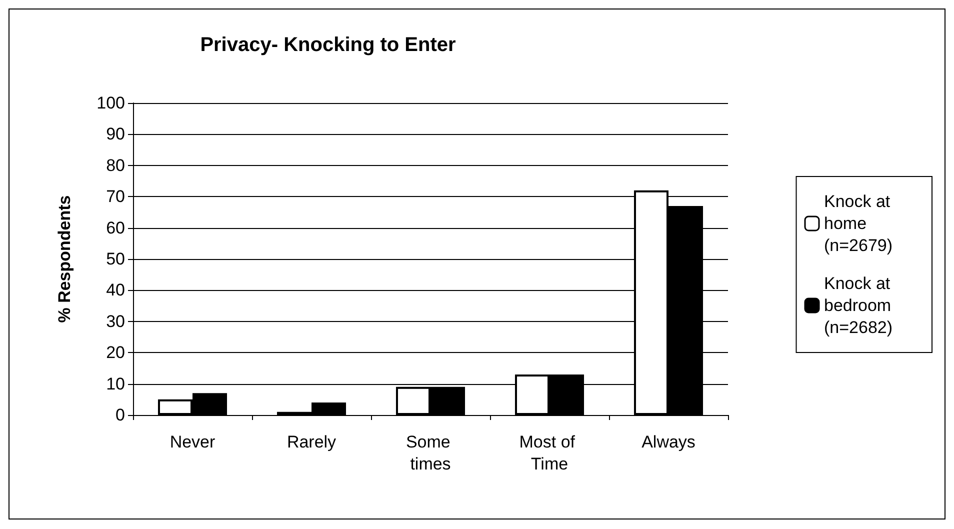  I want to click on y-tick-label: 20, so click(115, 352).